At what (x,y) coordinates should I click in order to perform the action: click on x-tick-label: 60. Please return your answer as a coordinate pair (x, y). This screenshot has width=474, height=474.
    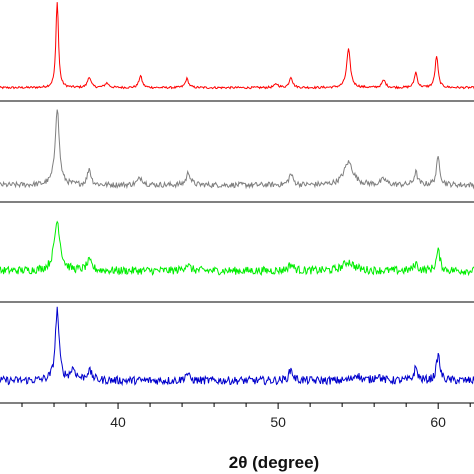
    Looking at the image, I should click on (438, 422).